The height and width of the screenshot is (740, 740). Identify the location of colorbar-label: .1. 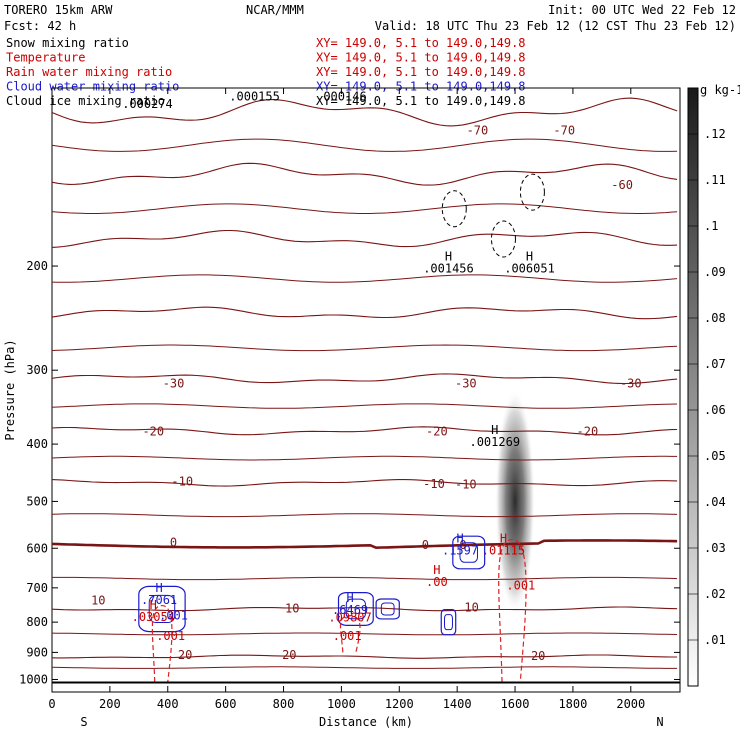
(711, 226).